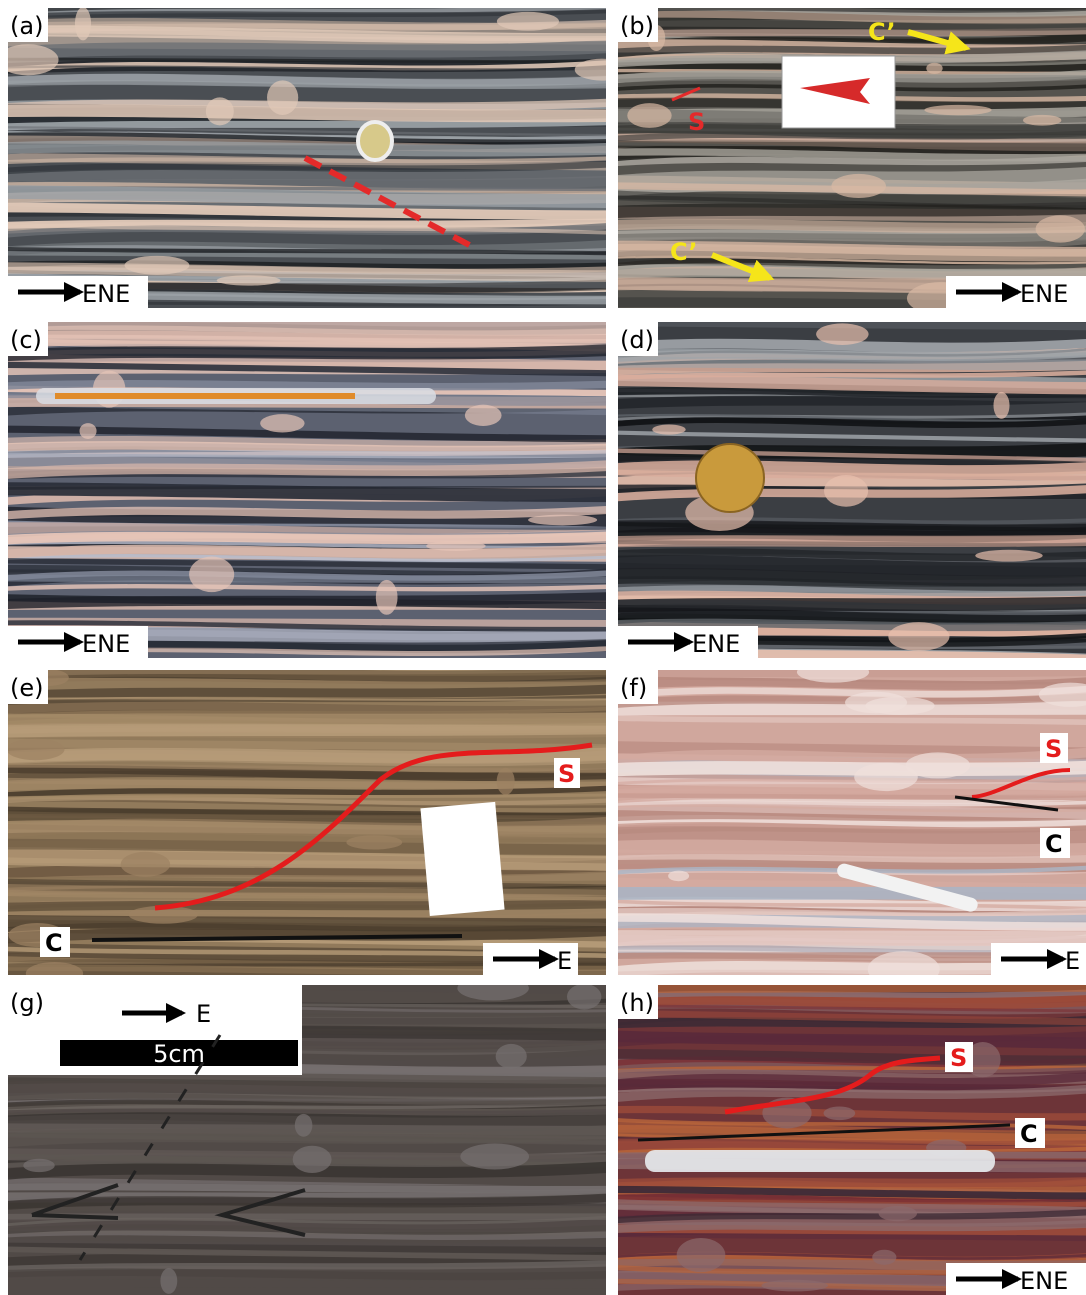 The height and width of the screenshot is (1295, 1086). What do you see at coordinates (179, 1053) in the screenshot?
I see `scale-bar` at bounding box center [179, 1053].